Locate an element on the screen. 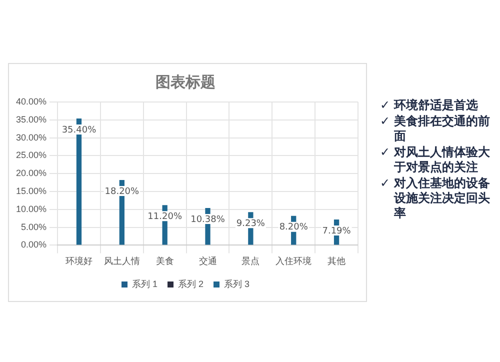  y-tick-label: 35.00% is located at coordinates (31, 119).